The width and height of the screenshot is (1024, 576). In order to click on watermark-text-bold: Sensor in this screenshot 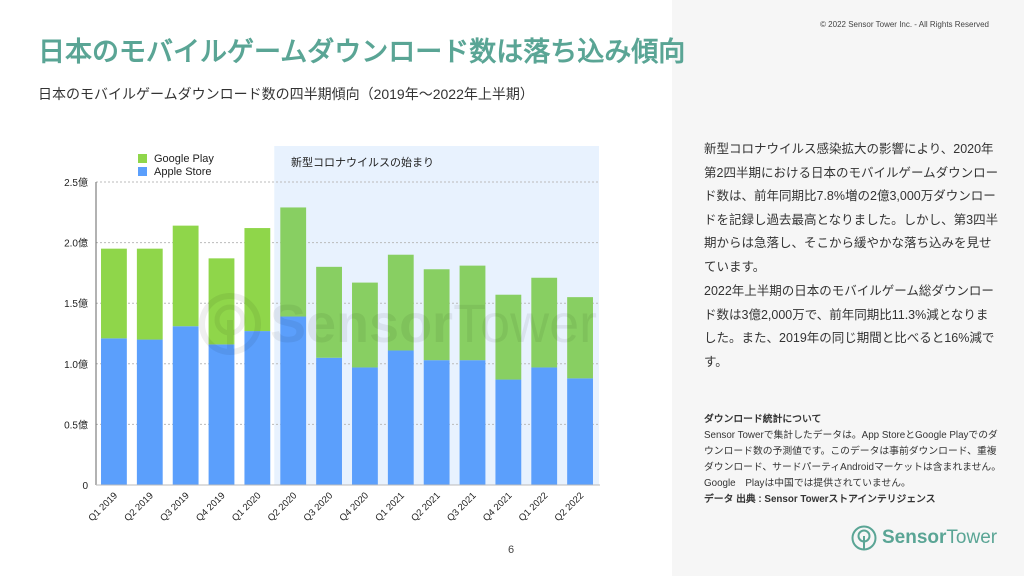, I will do `click(362, 324)`.